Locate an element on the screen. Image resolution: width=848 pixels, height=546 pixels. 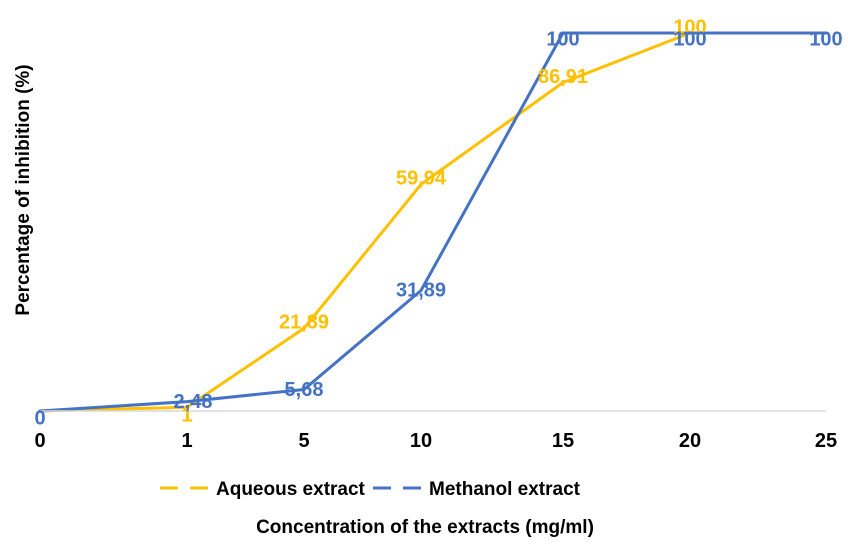
legend-label: Aqueous extract is located at coordinates (291, 489).